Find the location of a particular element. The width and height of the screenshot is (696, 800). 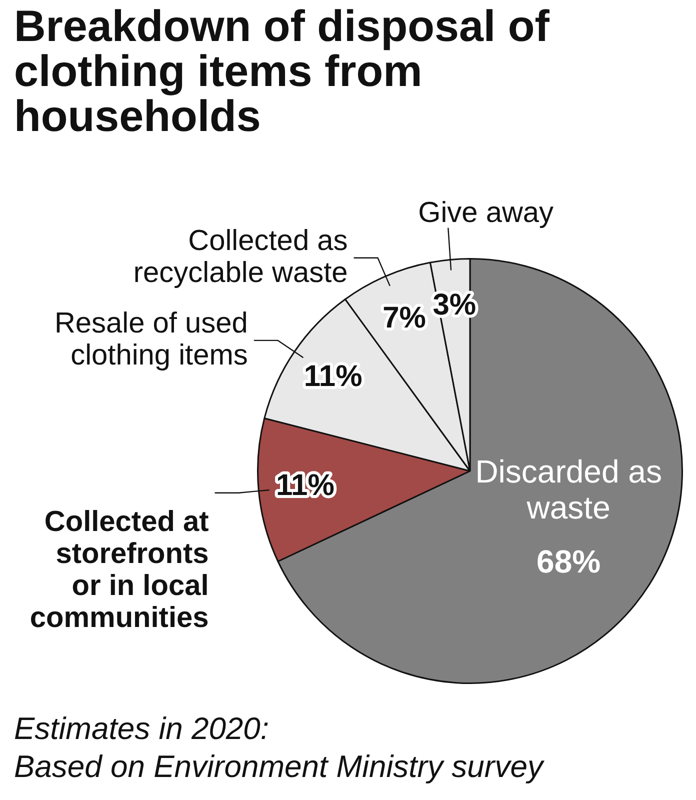

slice-label: Resale of used clothing items is located at coordinates (151, 339).